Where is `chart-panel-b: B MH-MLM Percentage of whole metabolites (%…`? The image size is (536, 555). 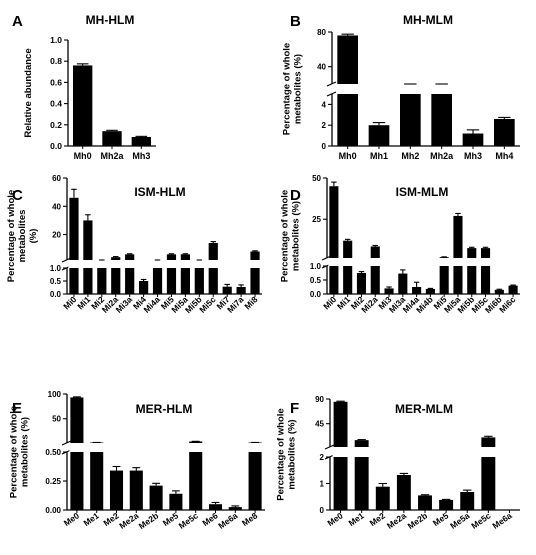 chart-panel-b: B MH-MLM Percentage of whole metabolites (%… is located at coordinates (401, 87).